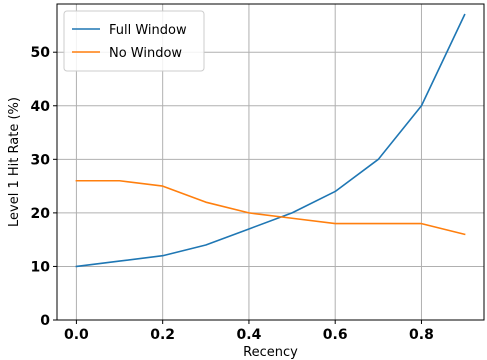  Describe the element at coordinates (148, 30) in the screenshot. I see `legend-label: Full Window` at that location.